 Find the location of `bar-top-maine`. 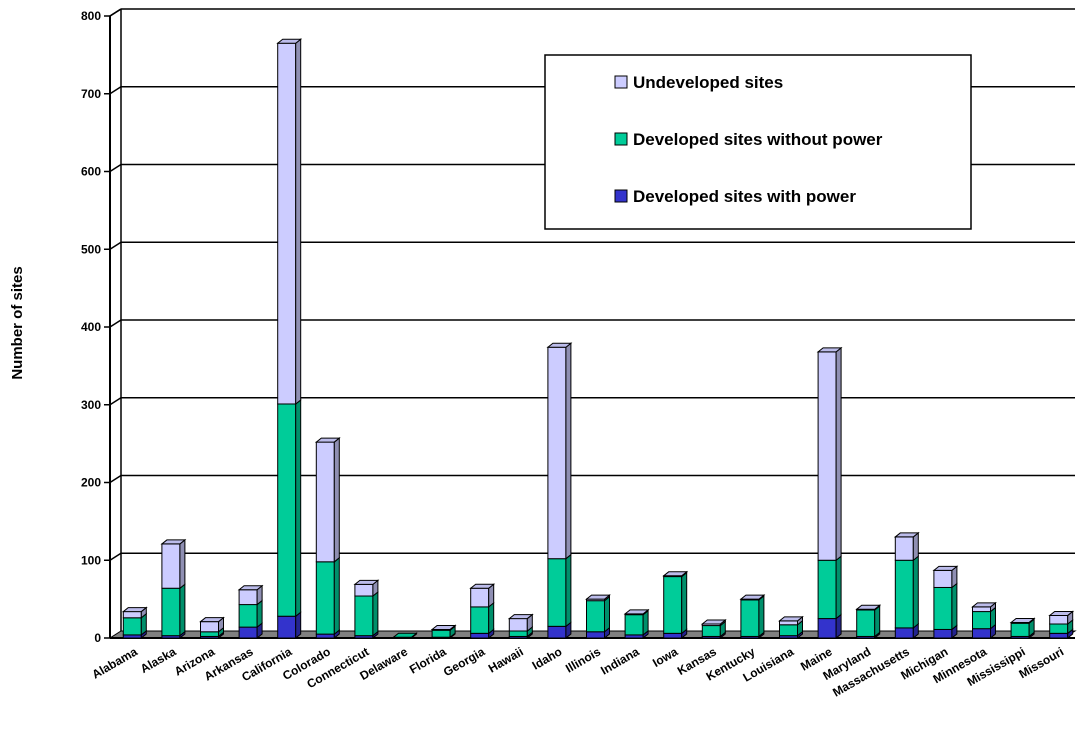

bar-top-maine is located at coordinates (829, 350).